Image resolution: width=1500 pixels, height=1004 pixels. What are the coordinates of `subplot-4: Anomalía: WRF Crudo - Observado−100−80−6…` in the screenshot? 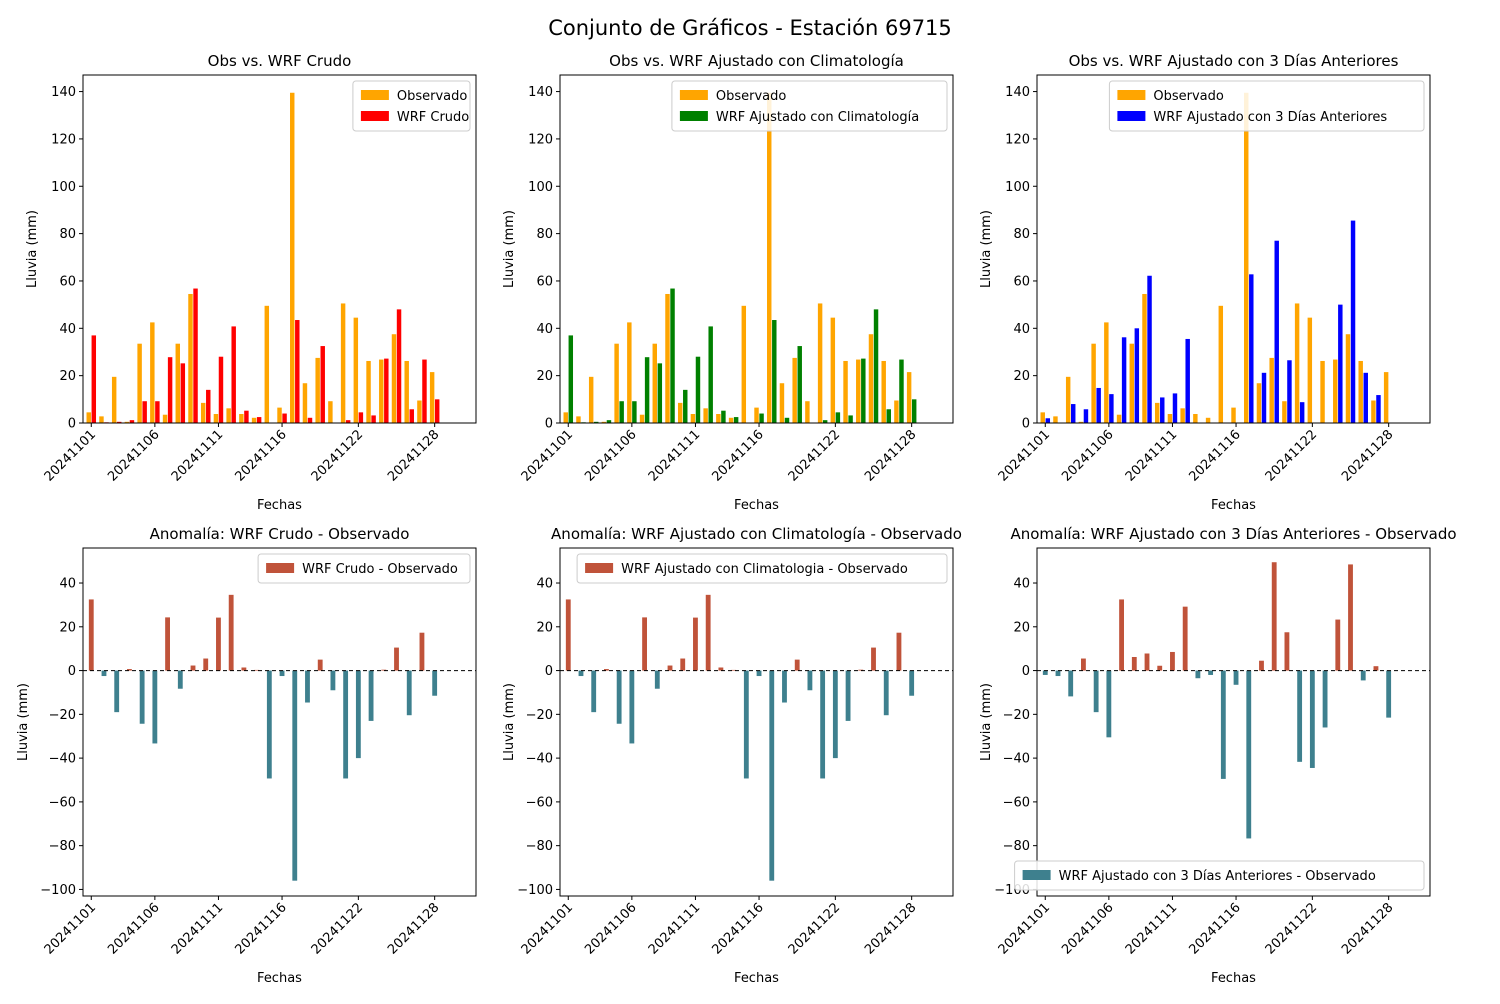 It's located at (246, 755).